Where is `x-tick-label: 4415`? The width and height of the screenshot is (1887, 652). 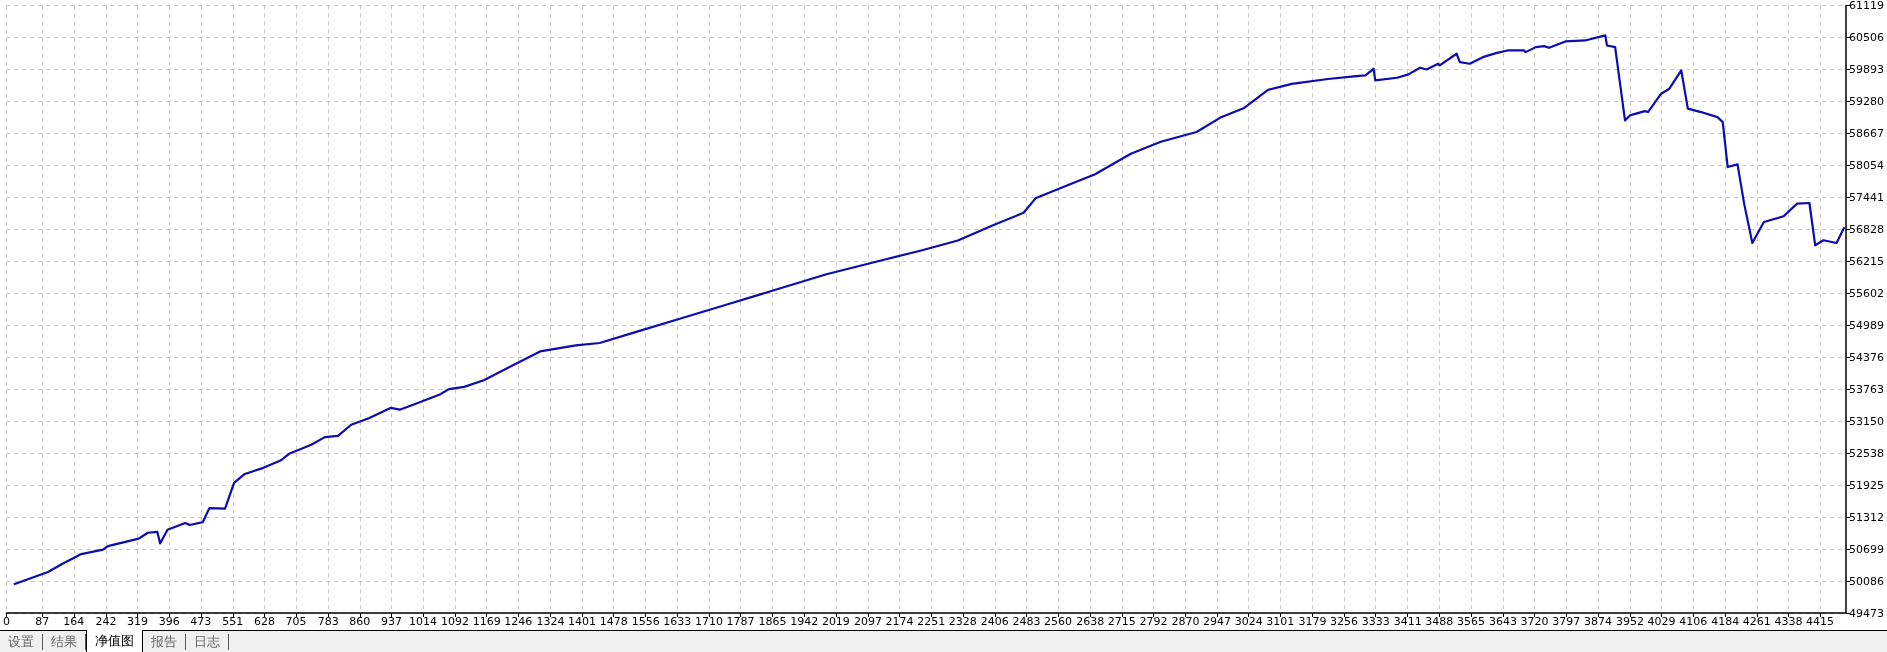 x-tick-label: 4415 is located at coordinates (1820, 621).